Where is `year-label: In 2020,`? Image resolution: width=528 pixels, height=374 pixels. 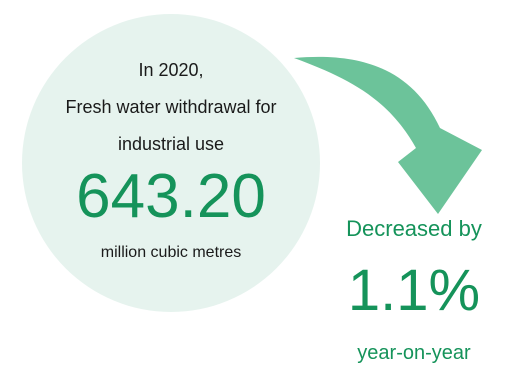
year-label: In 2020, is located at coordinates (171, 70).